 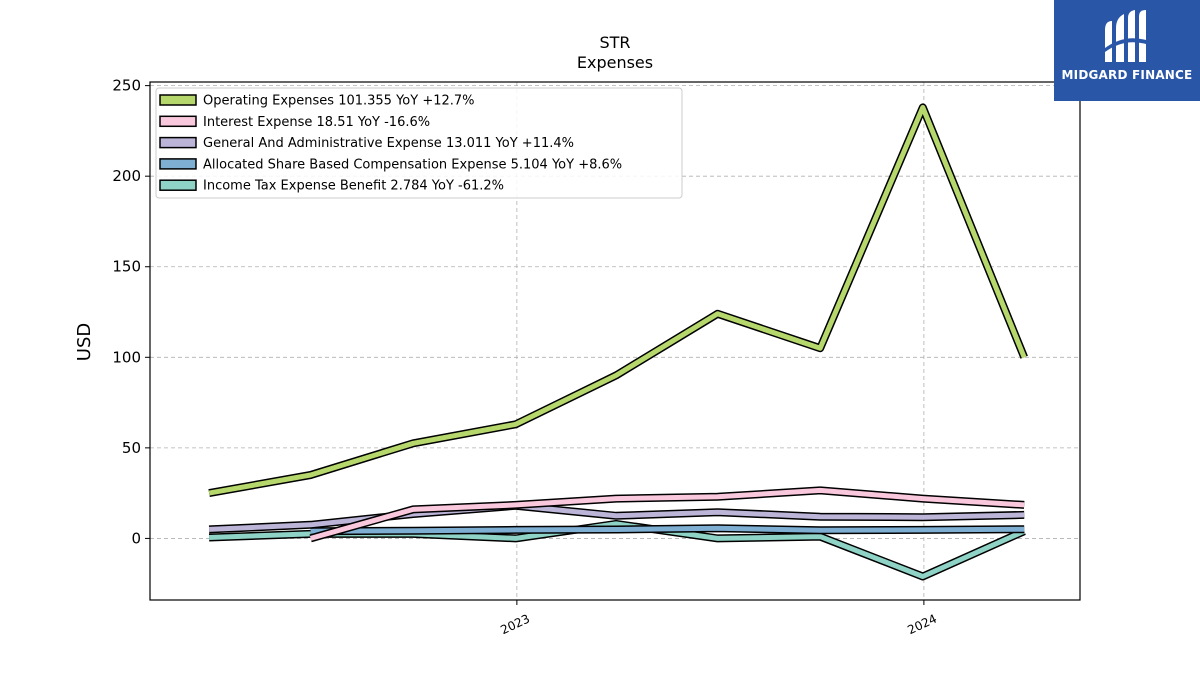 What do you see at coordinates (515, 625) in the screenshot?
I see `x-tick-label: 2023` at bounding box center [515, 625].